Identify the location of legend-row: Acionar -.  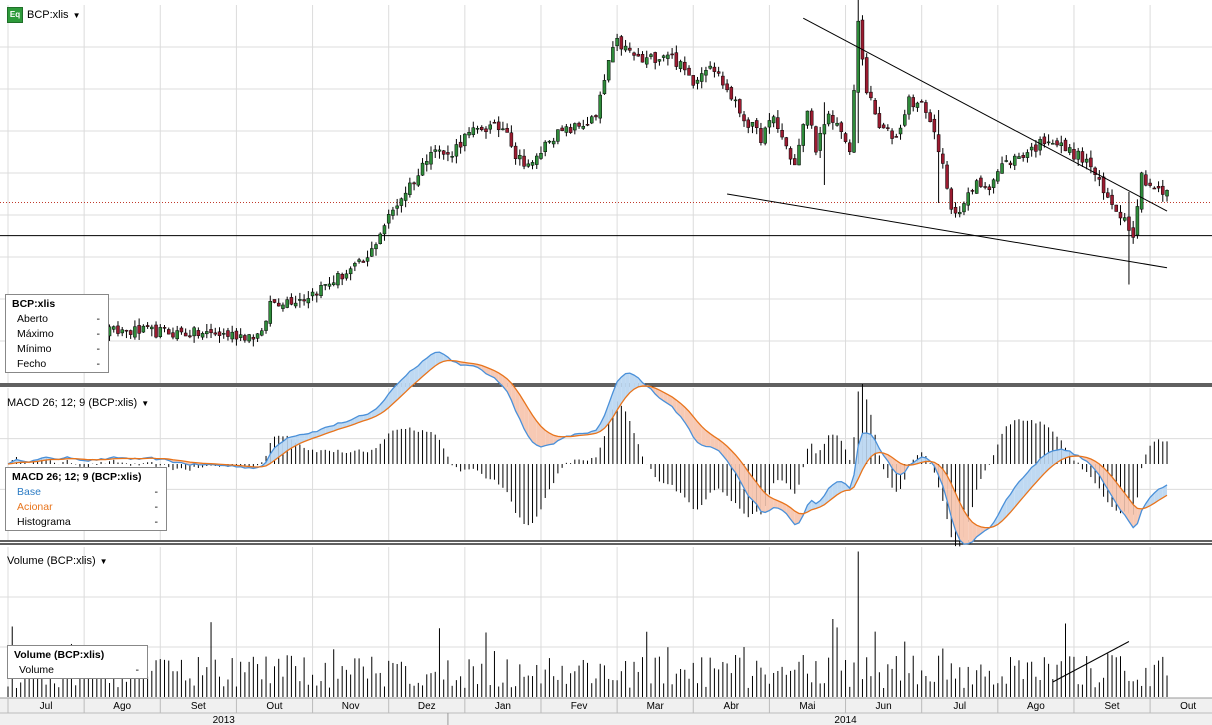
(86, 507).